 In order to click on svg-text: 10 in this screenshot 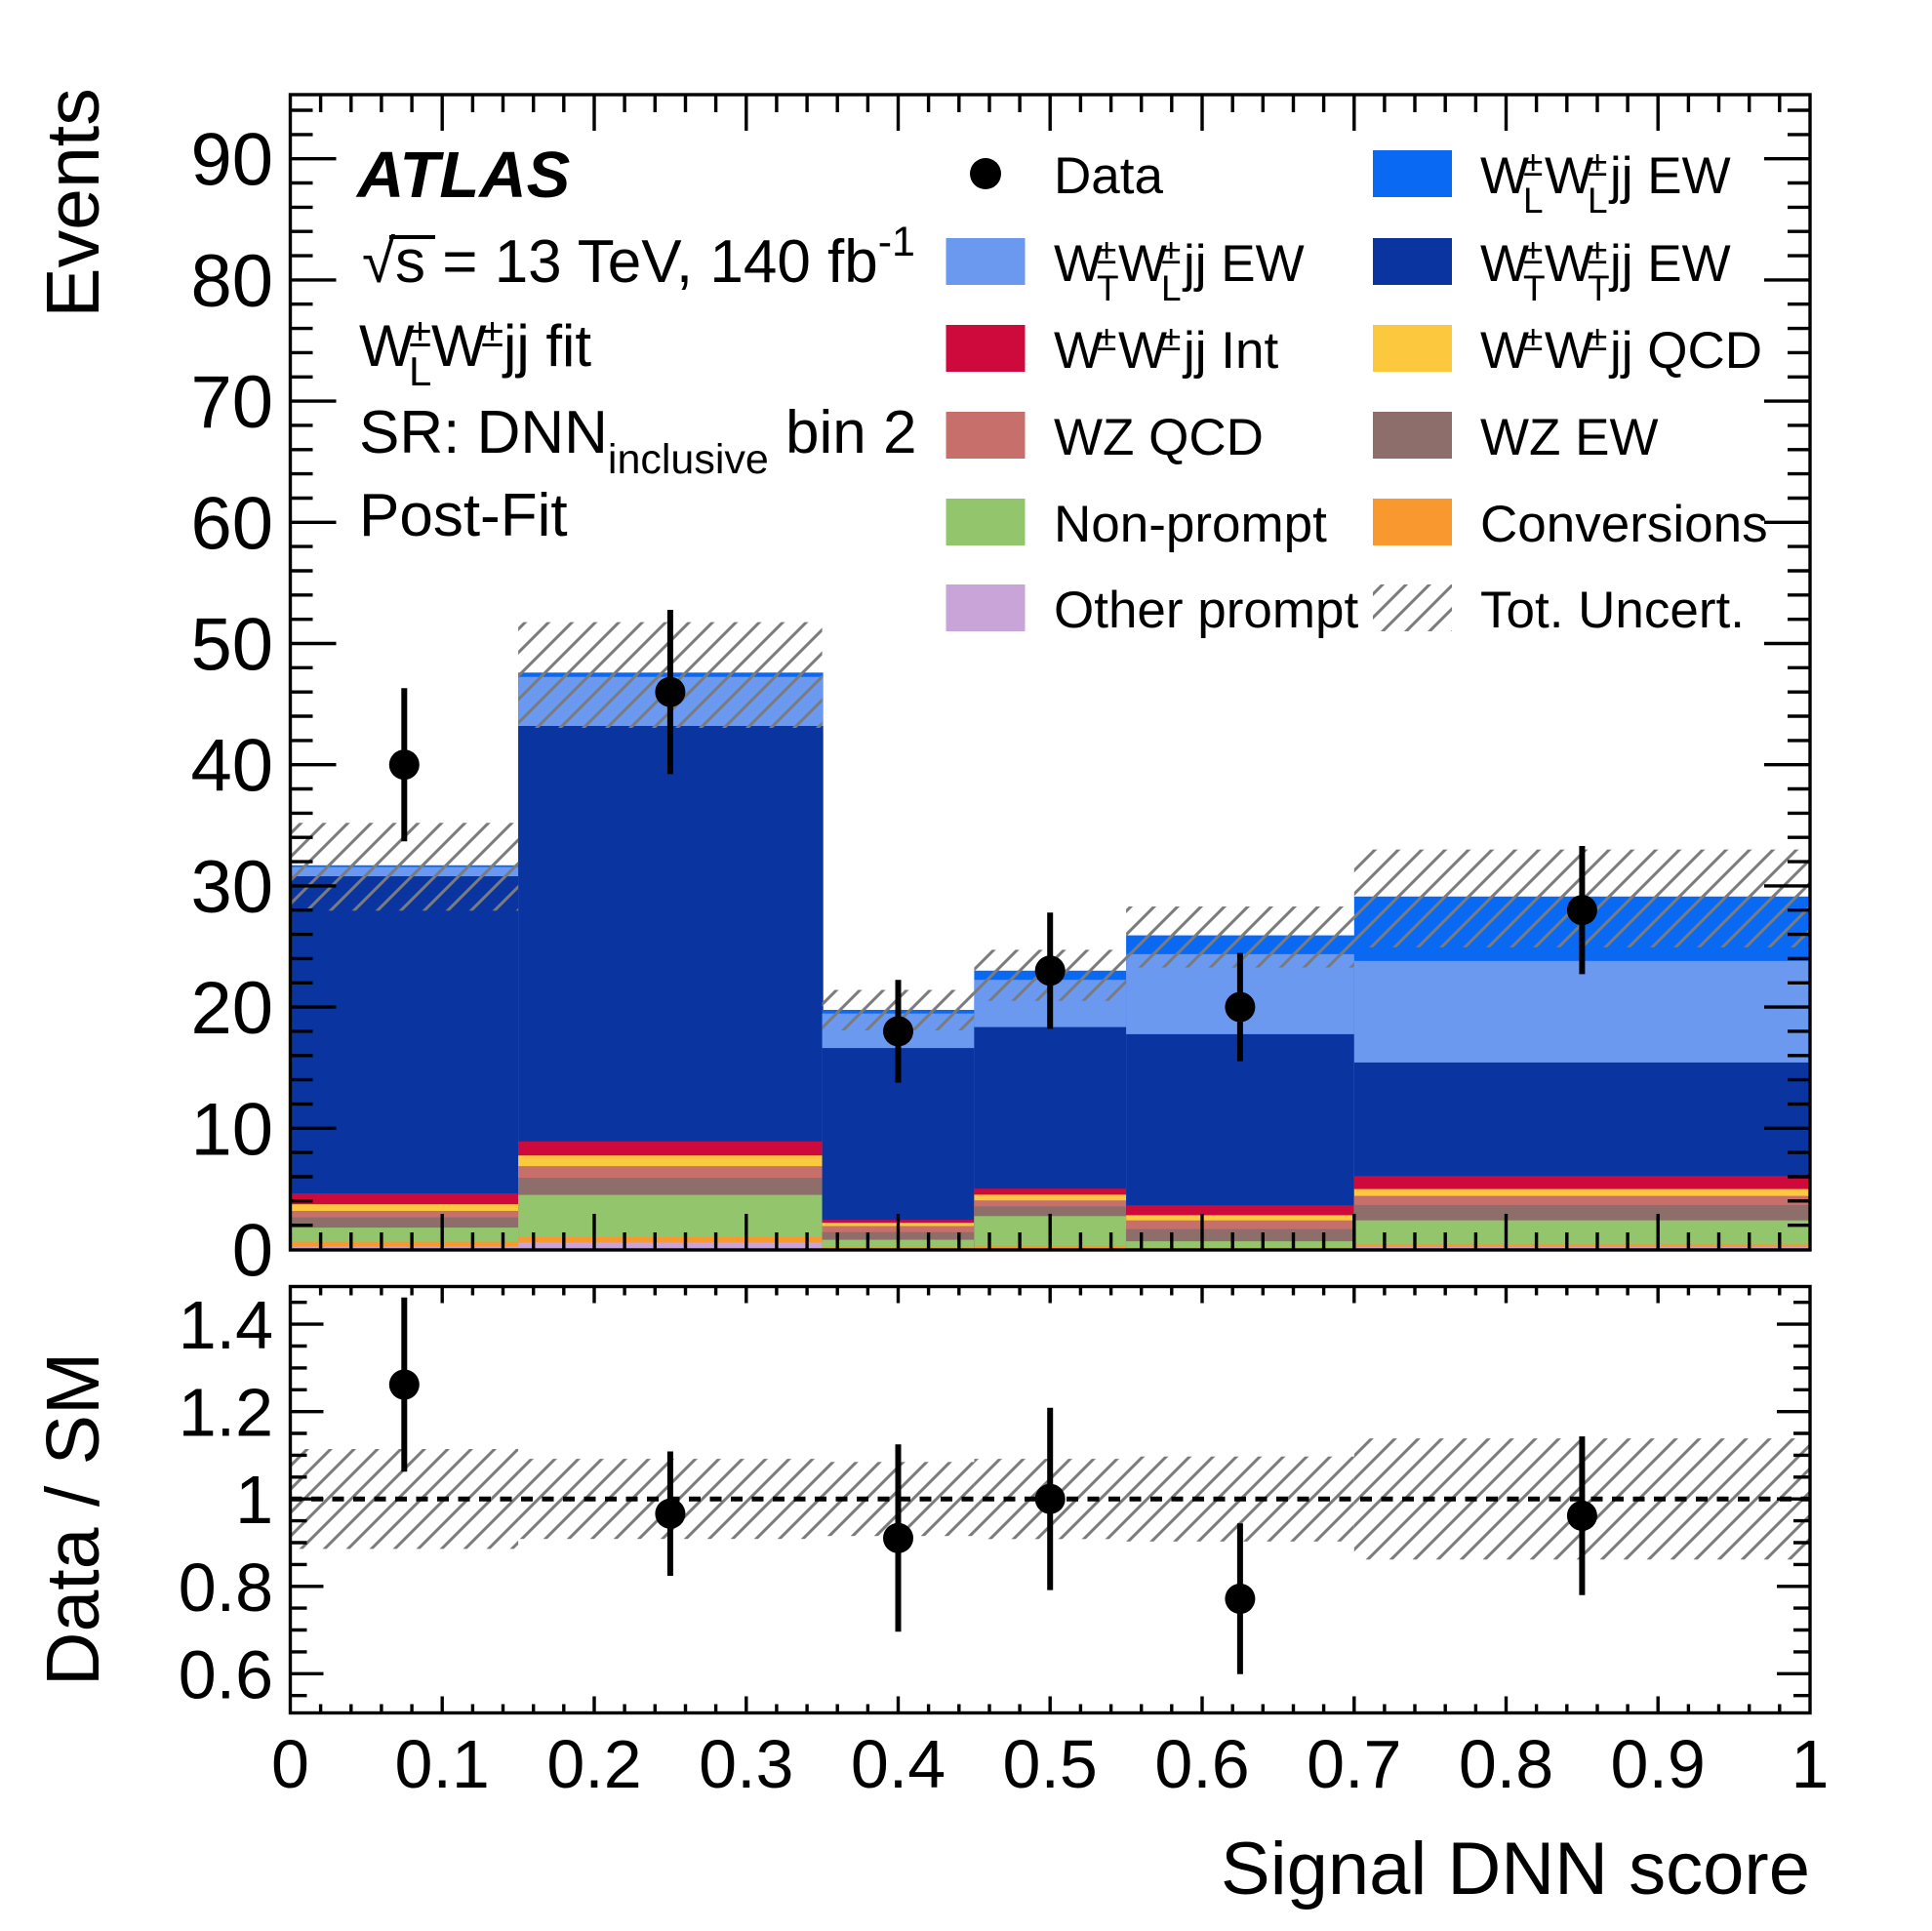, I will do `click(231, 1129)`.